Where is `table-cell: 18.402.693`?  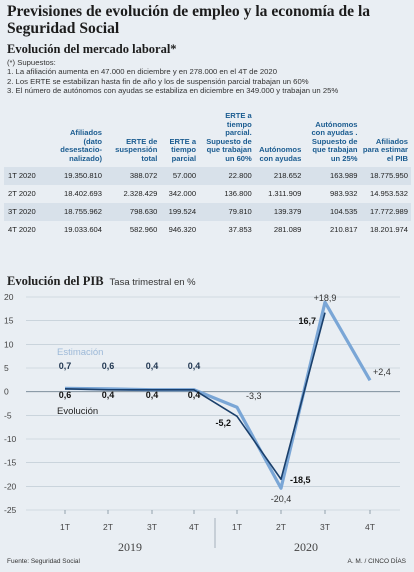
table-cell: 18.402.693 is located at coordinates (77, 193).